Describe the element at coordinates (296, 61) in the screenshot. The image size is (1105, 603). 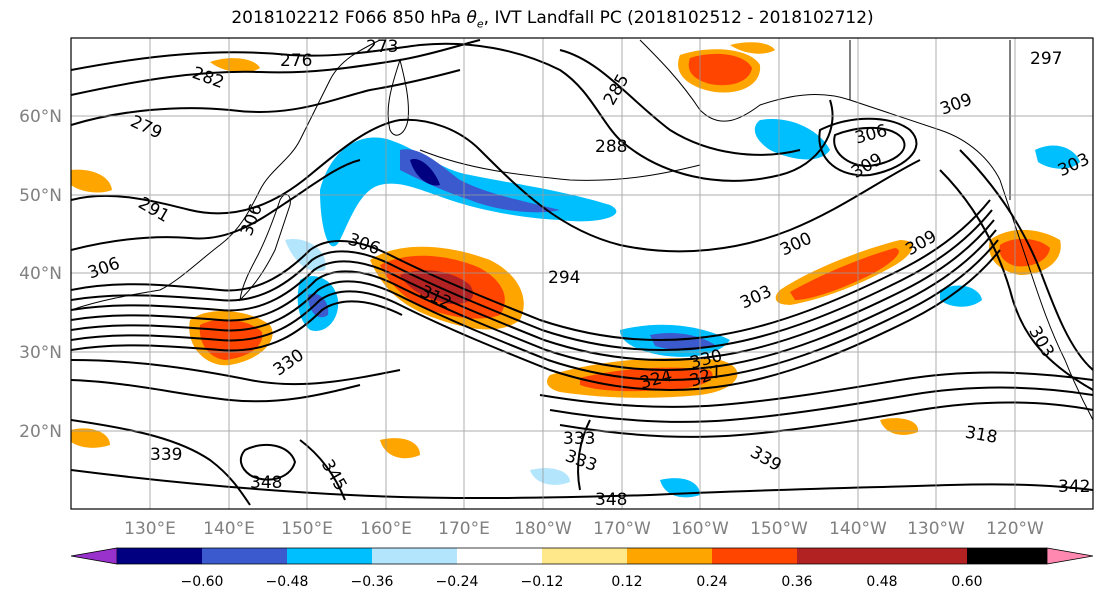
I see `contour-label: 276` at that location.